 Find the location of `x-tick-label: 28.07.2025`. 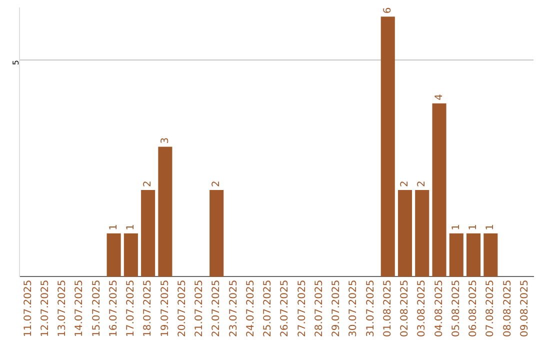

x-tick-label: 28.07.2025 is located at coordinates (319, 309).